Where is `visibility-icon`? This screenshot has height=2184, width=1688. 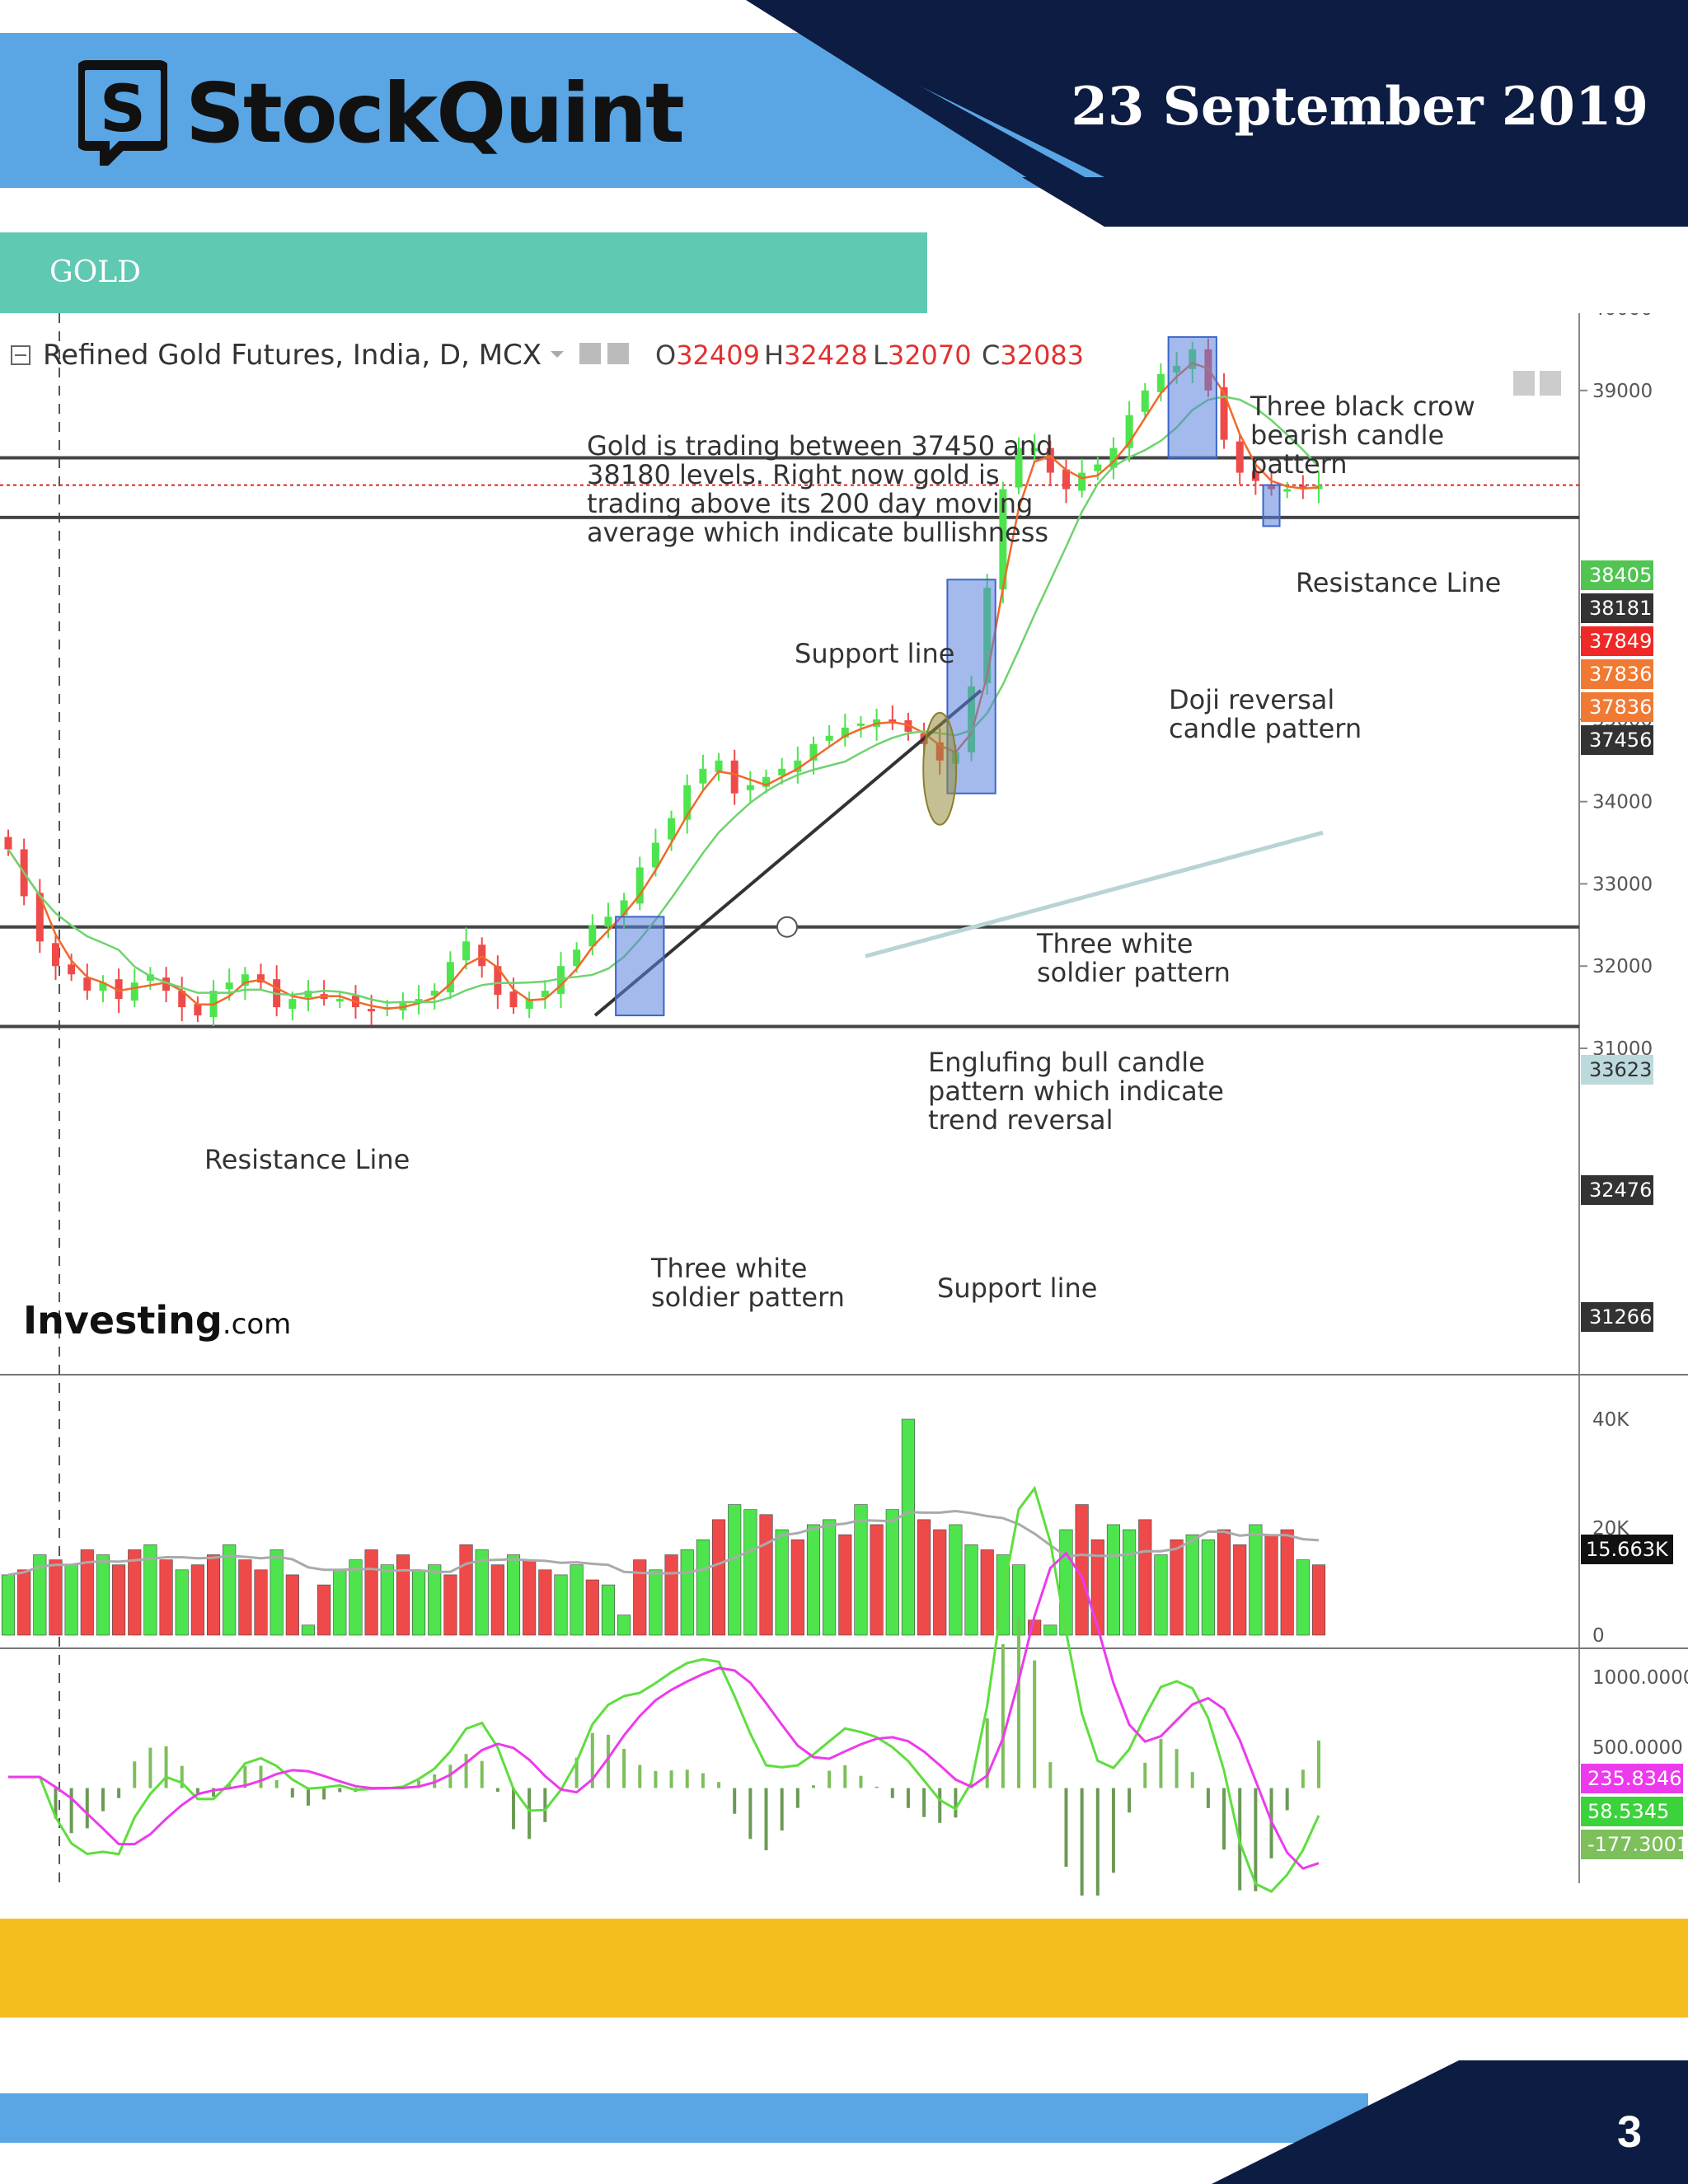 visibility-icon is located at coordinates (590, 353).